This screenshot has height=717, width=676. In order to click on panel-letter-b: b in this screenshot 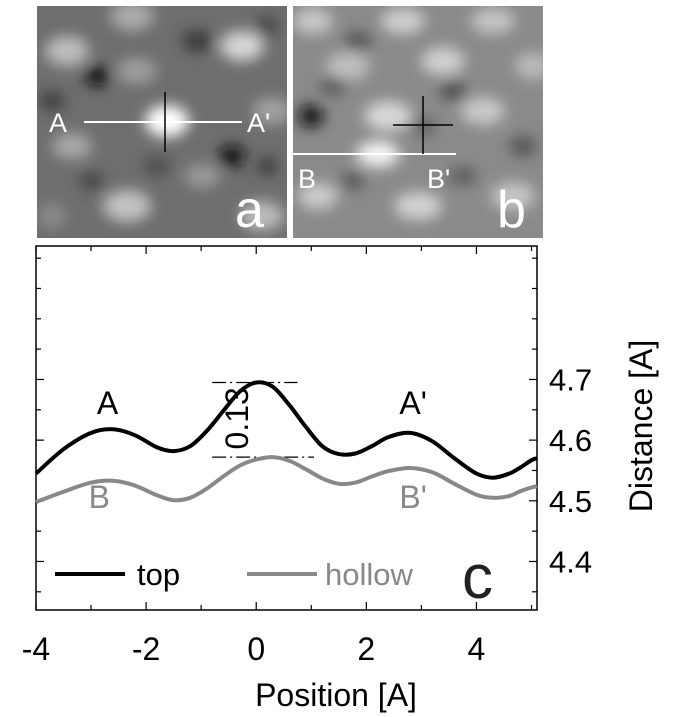, I will do `click(511, 209)`.